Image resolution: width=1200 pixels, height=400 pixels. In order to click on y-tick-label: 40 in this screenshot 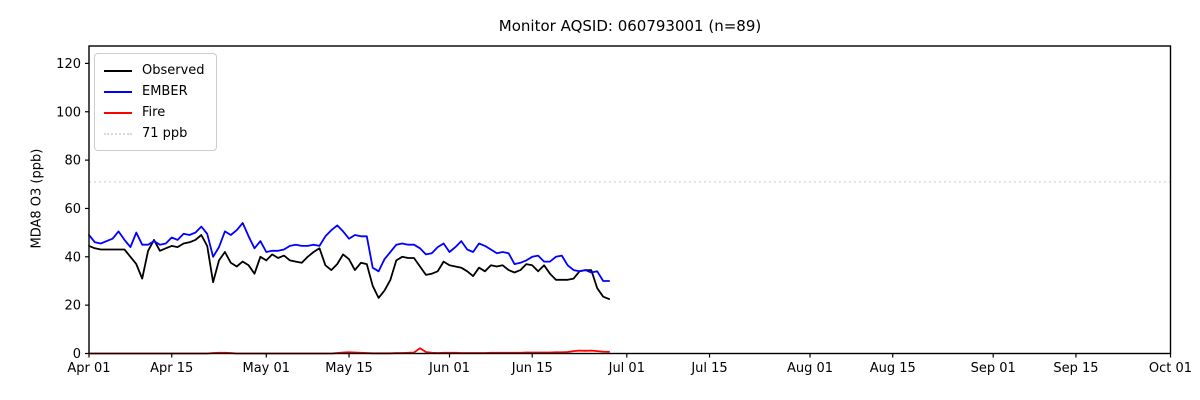, I will do `click(72, 257)`.